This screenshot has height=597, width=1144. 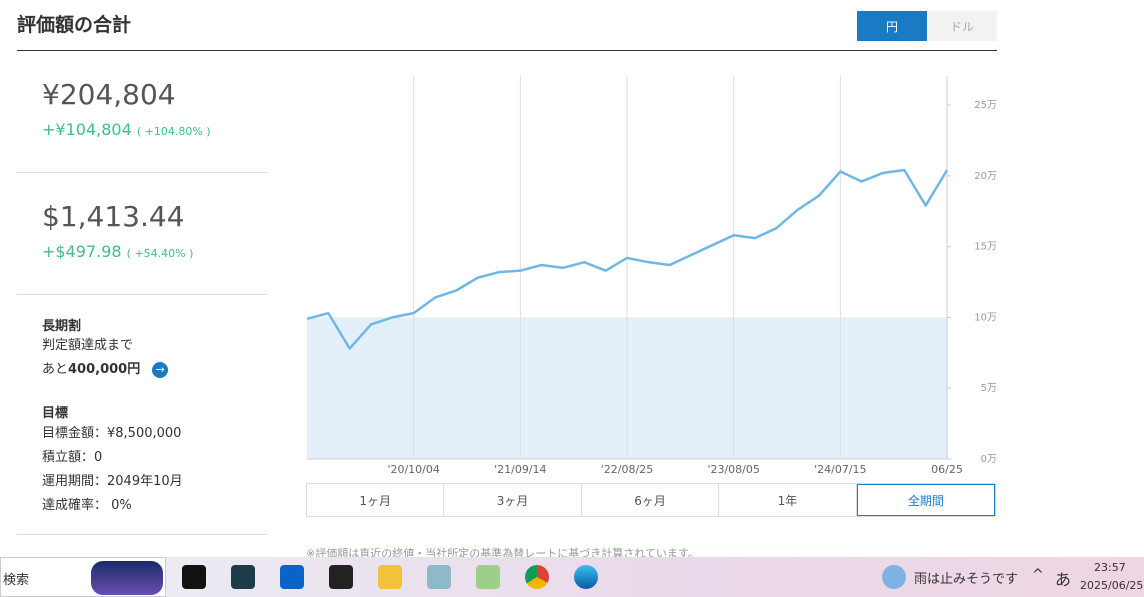 I want to click on period-button: 1ヶ月, so click(x=376, y=500).